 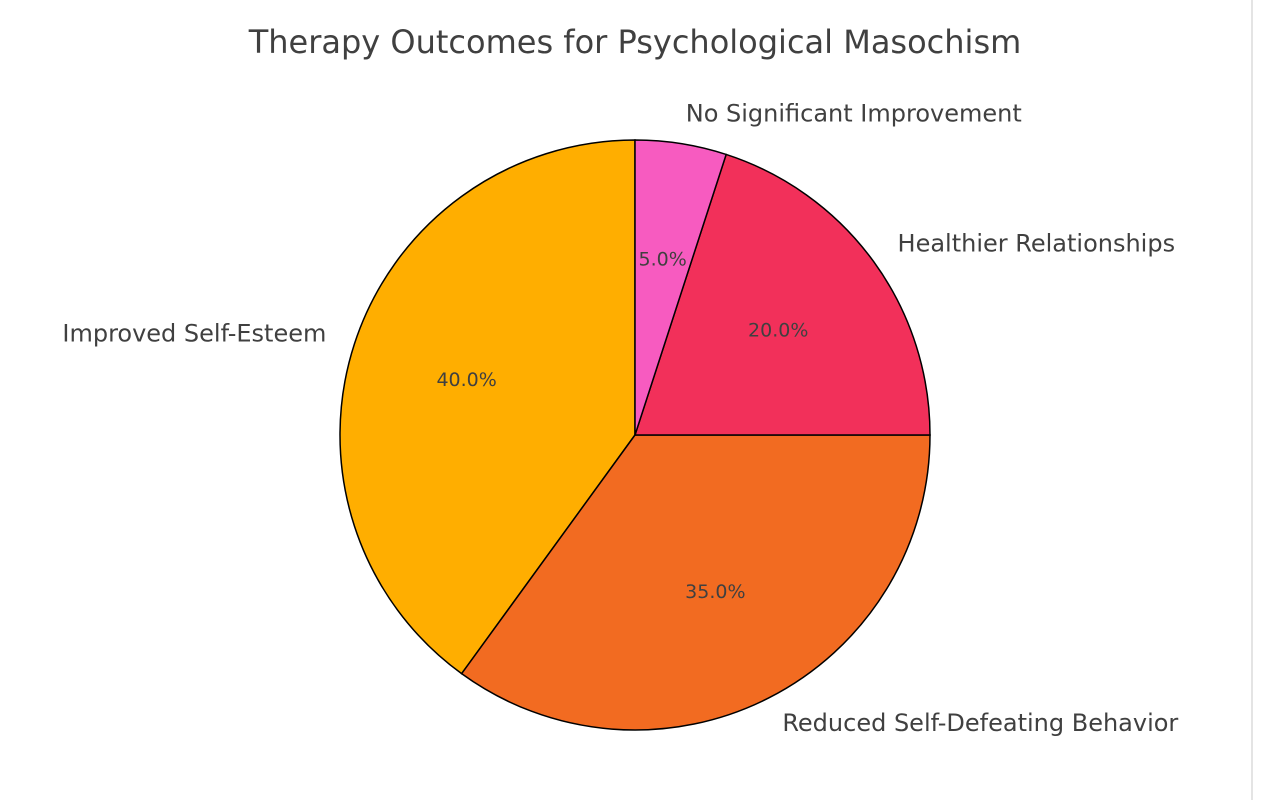 What do you see at coordinates (663, 260) in the screenshot?
I see `value-label: 5.0%` at bounding box center [663, 260].